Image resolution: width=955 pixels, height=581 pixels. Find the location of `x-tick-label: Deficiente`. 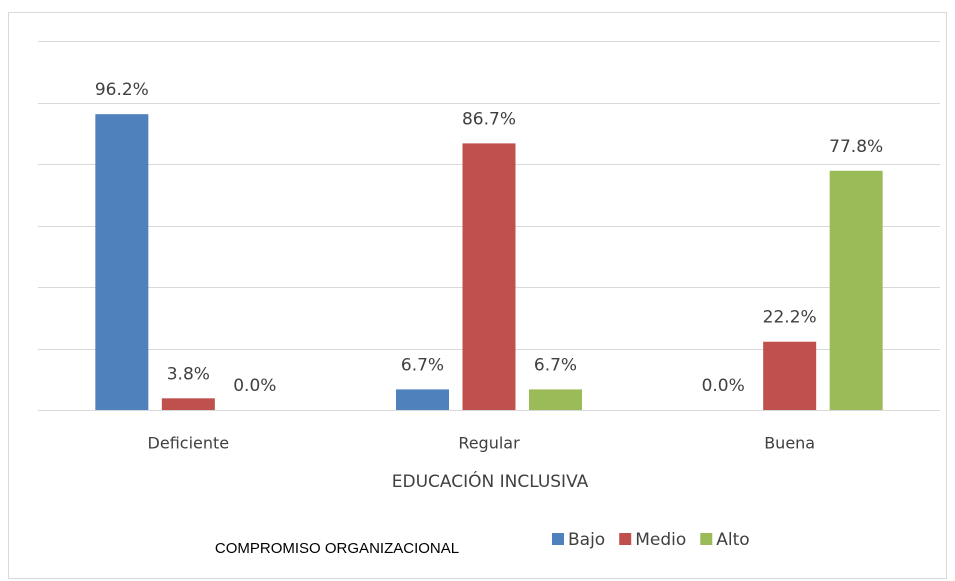

x-tick-label: Deficiente is located at coordinates (189, 443).